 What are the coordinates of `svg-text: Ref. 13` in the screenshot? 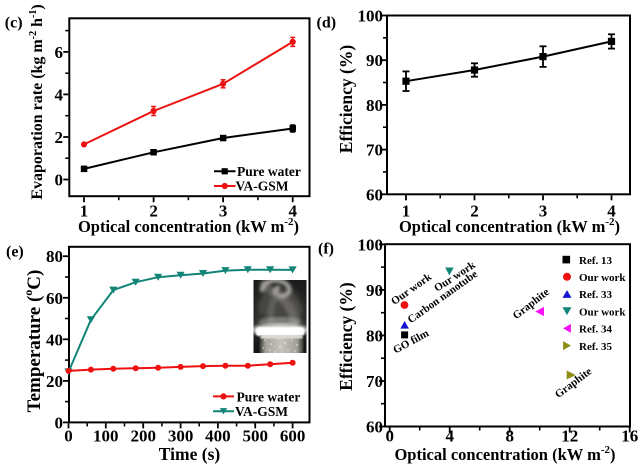 It's located at (595, 261).